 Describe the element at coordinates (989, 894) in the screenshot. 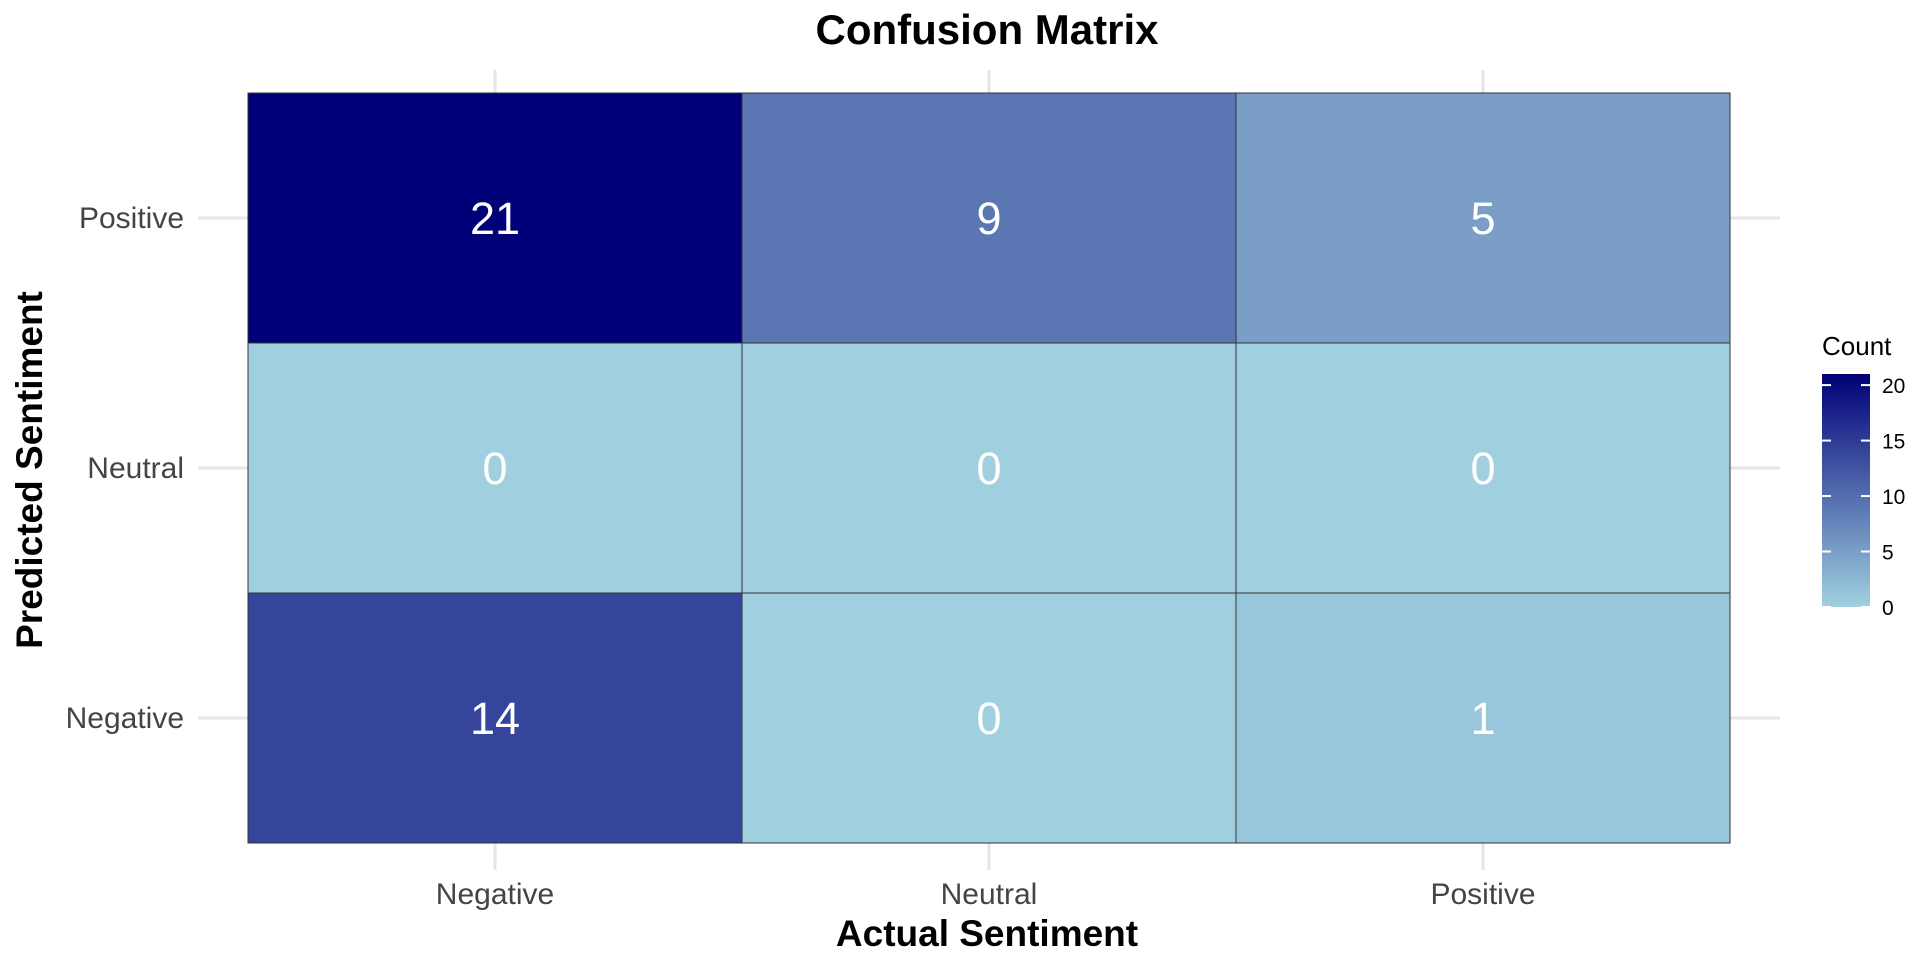

I see `x-tick-label-neutral: Neutral` at that location.